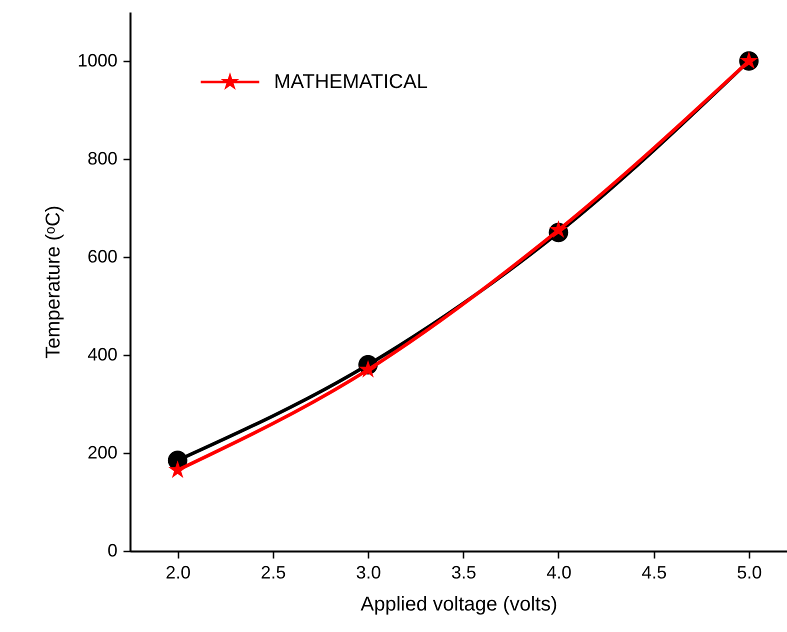 This screenshot has width=787, height=632. What do you see at coordinates (749, 572) in the screenshot?
I see `x-tick-label: 5.0` at bounding box center [749, 572].